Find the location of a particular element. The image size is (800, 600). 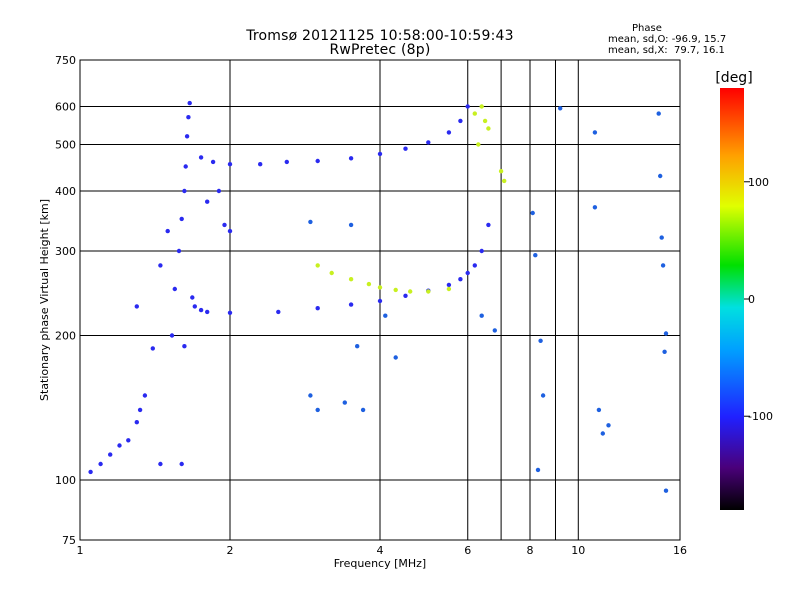

phase-stats-x: mean, sd,X: 79.7, 16.1 is located at coordinates (666, 50).